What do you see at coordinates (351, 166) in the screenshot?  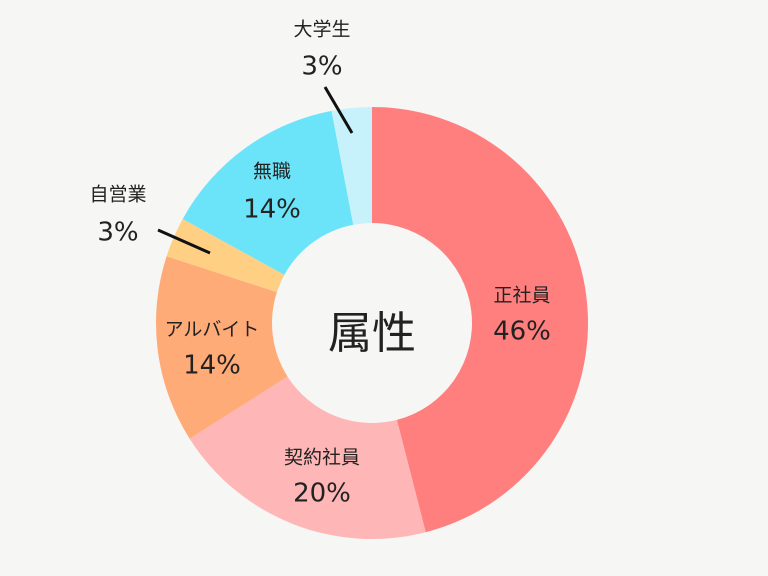 I see `slice-daigakusei` at bounding box center [351, 166].